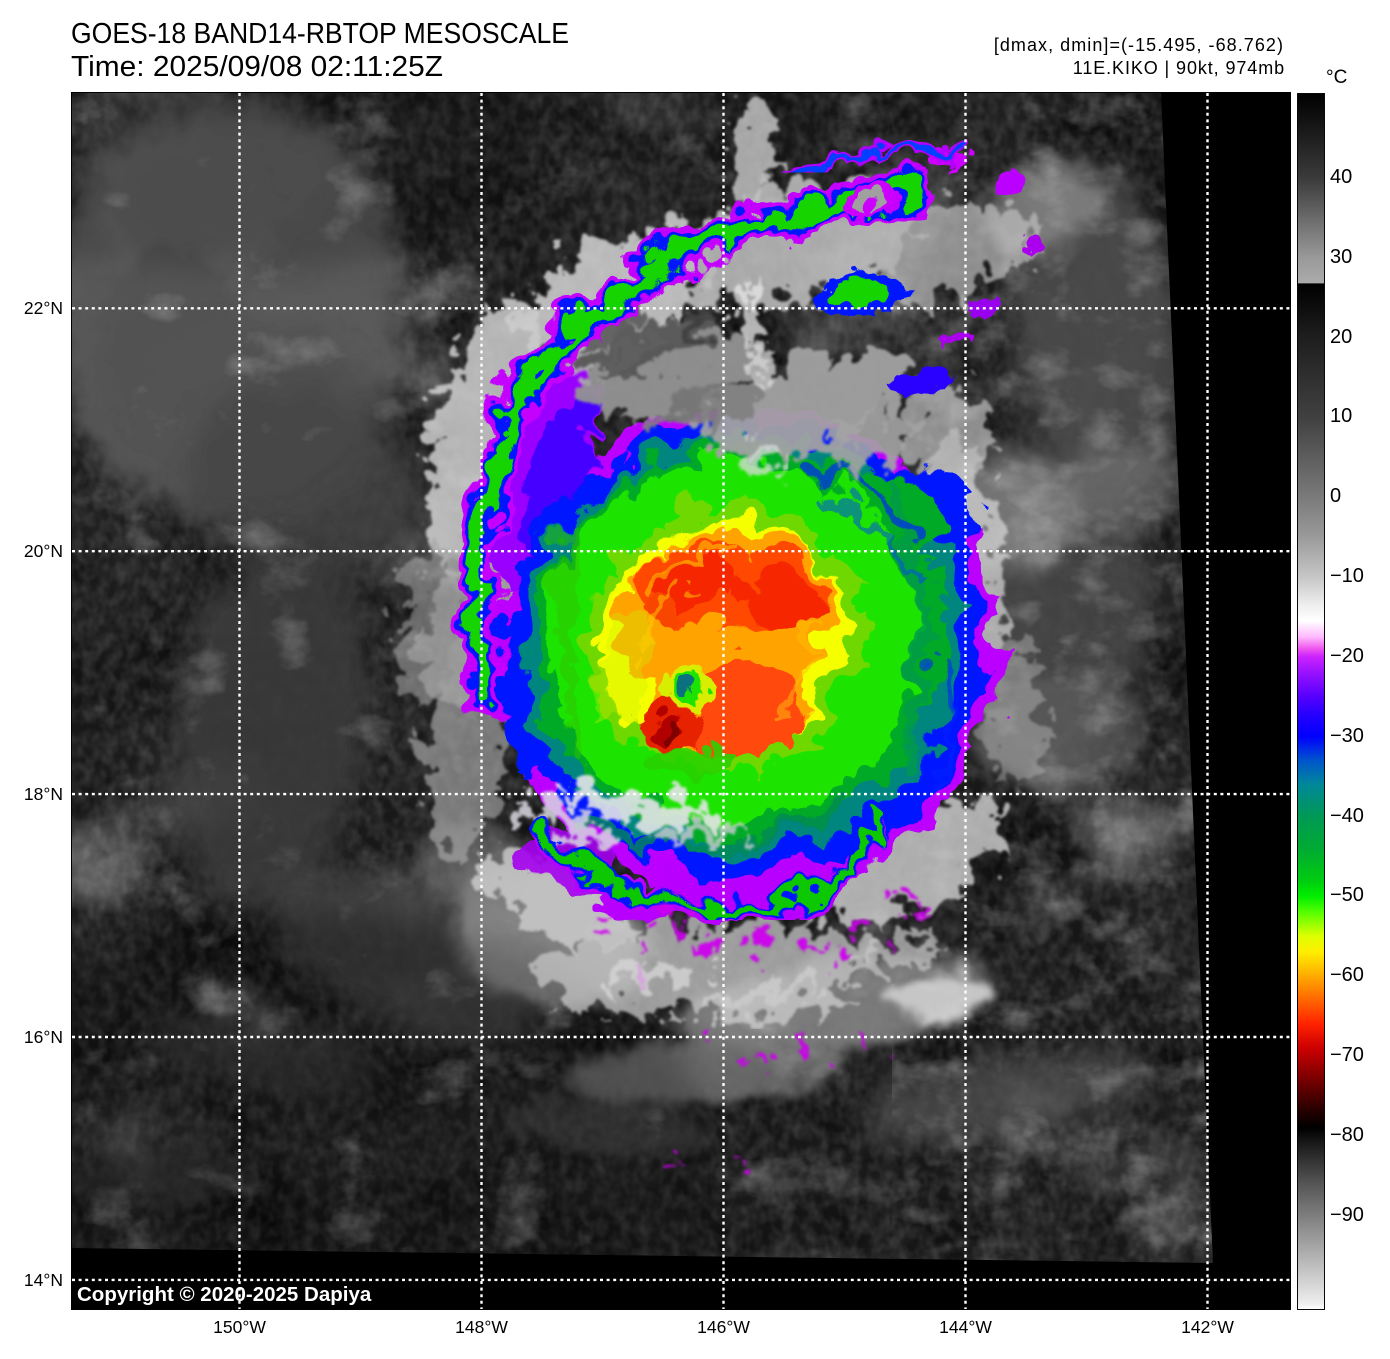 The width and height of the screenshot is (1390, 1359). What do you see at coordinates (224, 1294) in the screenshot?
I see `svg-text: Copyright © 2020-2025 Dapiya` at bounding box center [224, 1294].